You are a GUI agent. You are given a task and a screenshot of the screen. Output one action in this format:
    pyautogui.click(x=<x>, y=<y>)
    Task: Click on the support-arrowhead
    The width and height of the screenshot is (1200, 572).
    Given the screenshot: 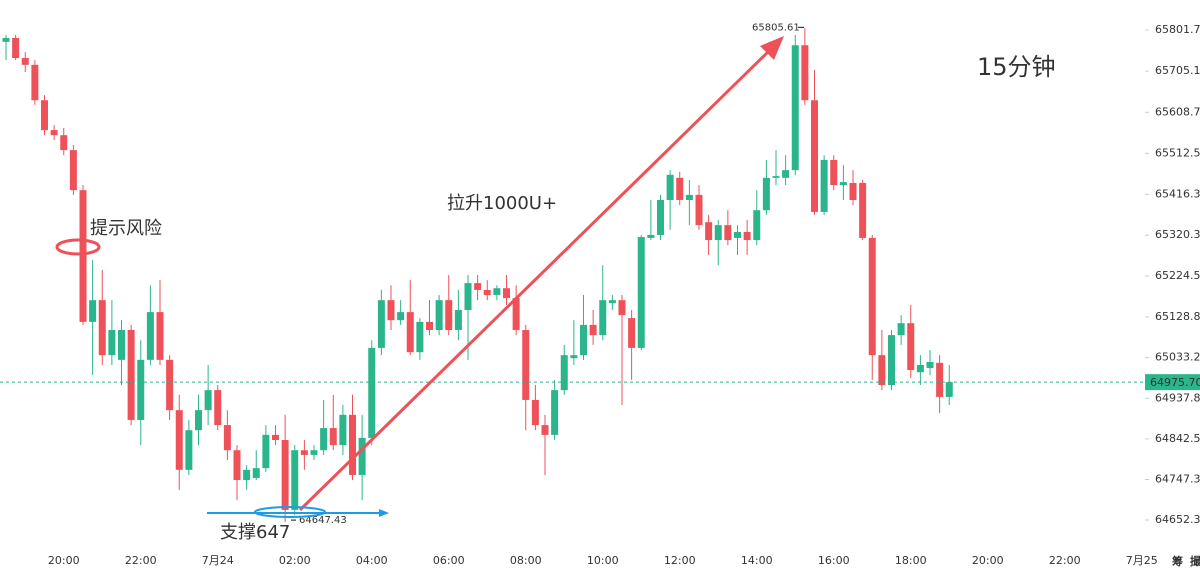 What is the action you would take?
    pyautogui.click(x=384, y=513)
    